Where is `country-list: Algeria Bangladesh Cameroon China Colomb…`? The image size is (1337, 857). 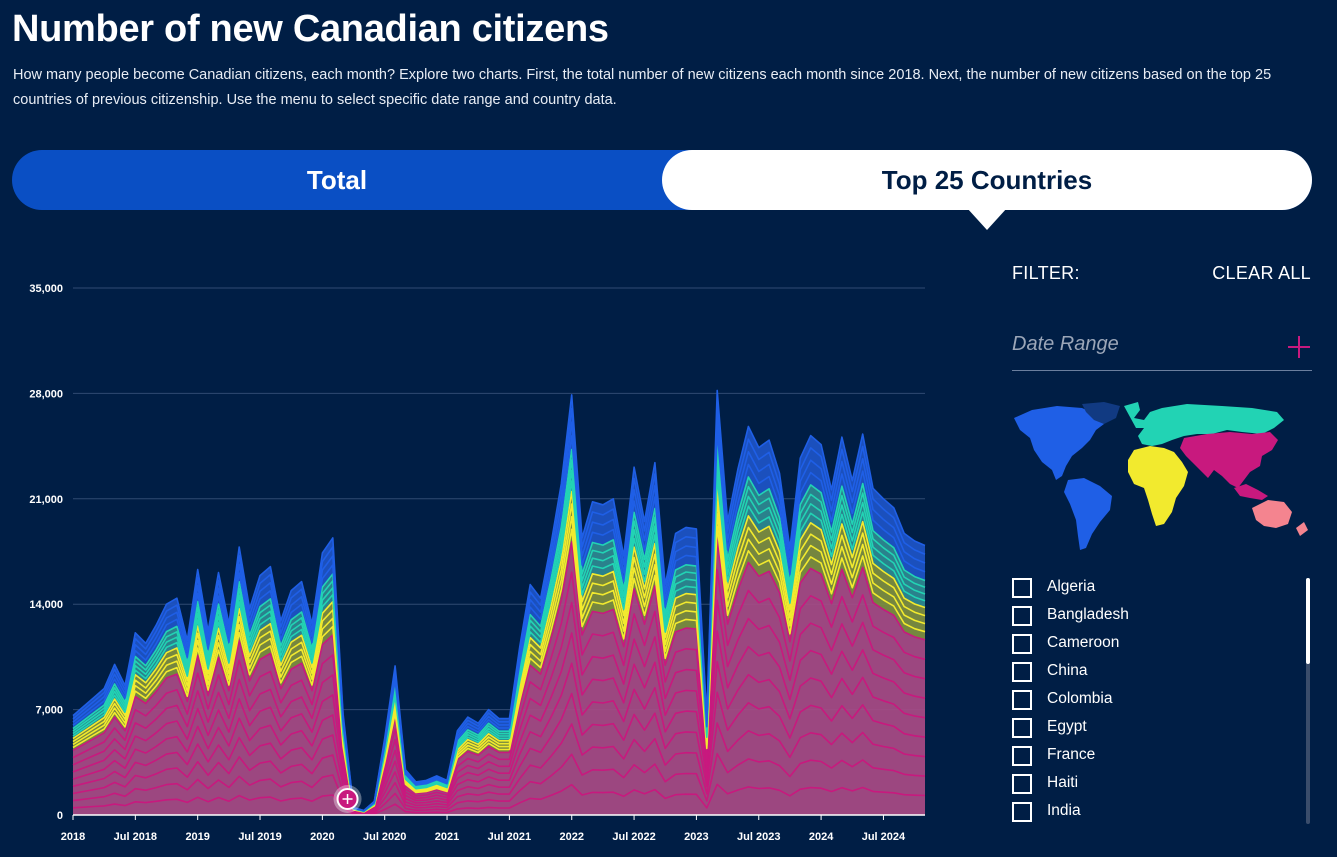 country-list: Algeria Bangladesh Cameroon China Colomb… is located at coordinates (1157, 701).